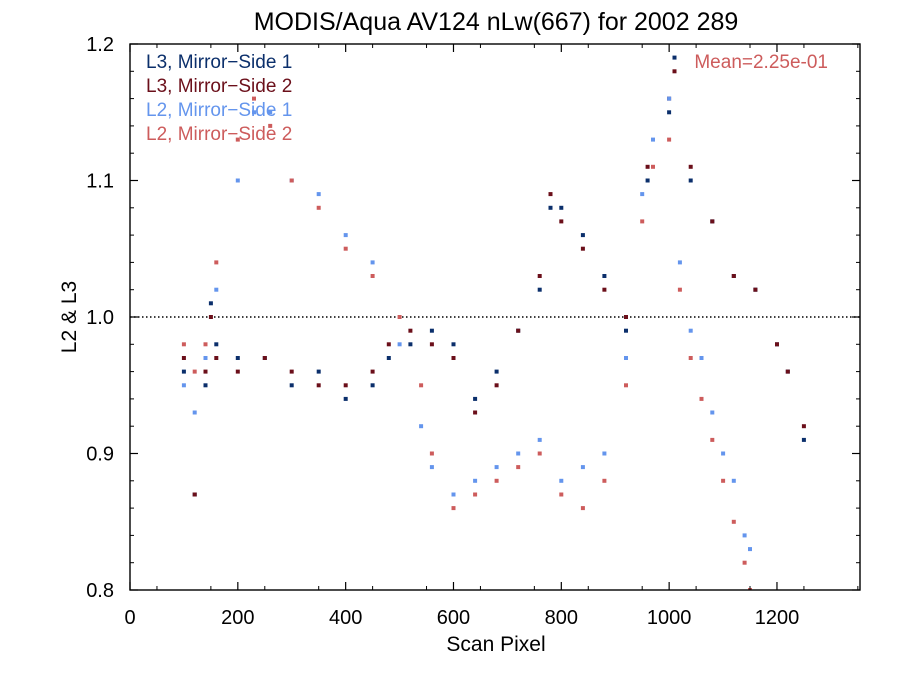 The height and width of the screenshot is (675, 900). I want to click on mean-annotation: Mean=2.25e-01, so click(761, 62).